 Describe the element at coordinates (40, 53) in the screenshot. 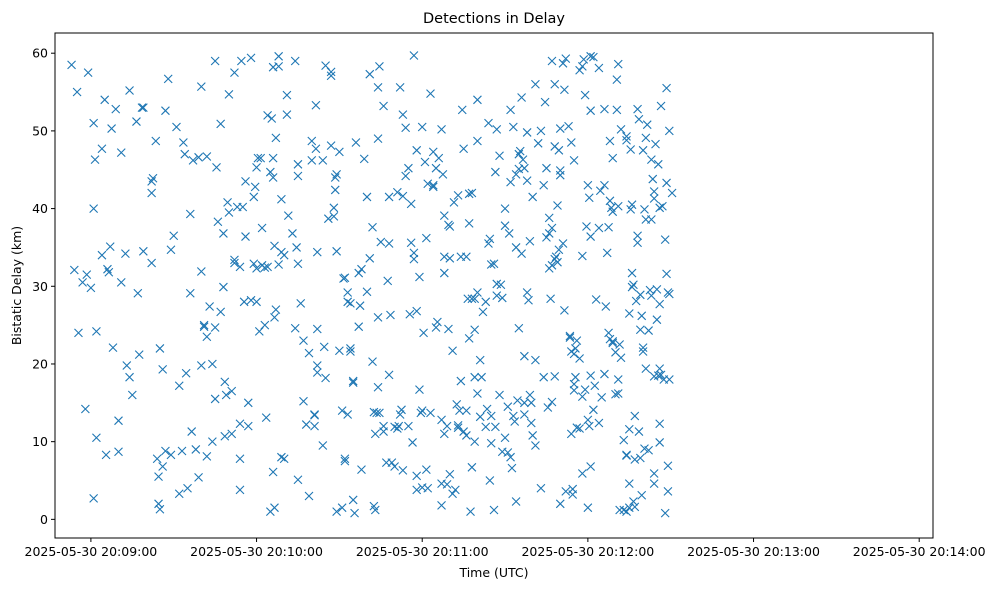

I see `y-tick-label: 60` at that location.